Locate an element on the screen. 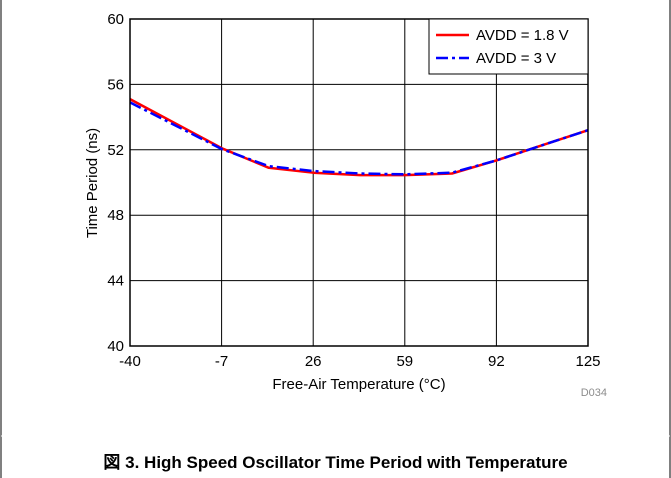 Image resolution: width=671 pixels, height=478 pixels. legend-box is located at coordinates (508, 46).